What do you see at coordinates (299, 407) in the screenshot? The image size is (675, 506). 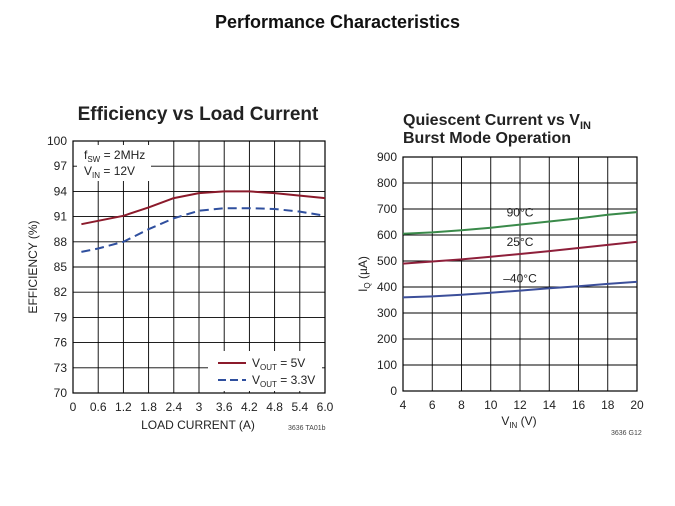 I see `efficiency-x-tick-5-4: 5.4` at bounding box center [299, 407].